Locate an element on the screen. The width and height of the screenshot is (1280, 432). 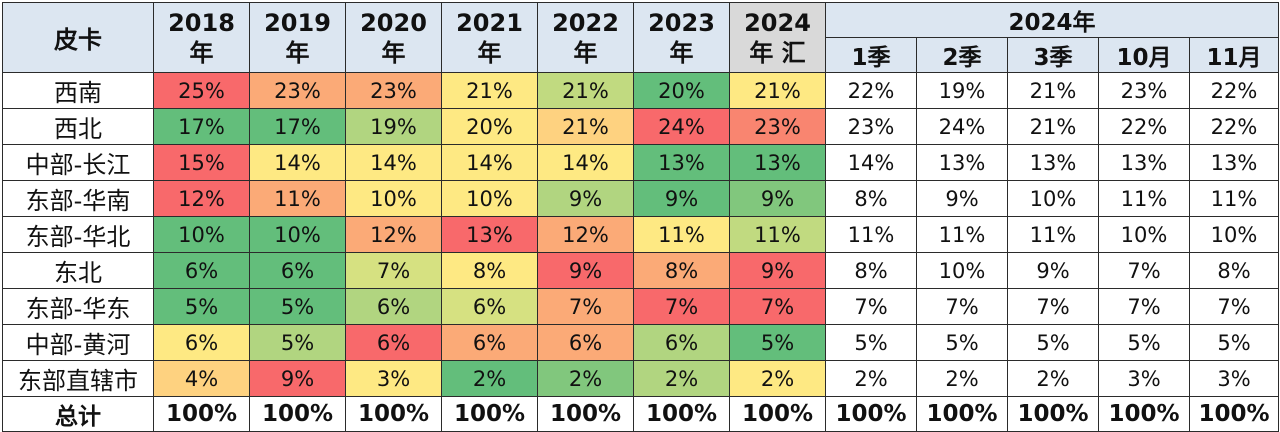
region-label: 中部-黄河 is located at coordinates (78, 342).